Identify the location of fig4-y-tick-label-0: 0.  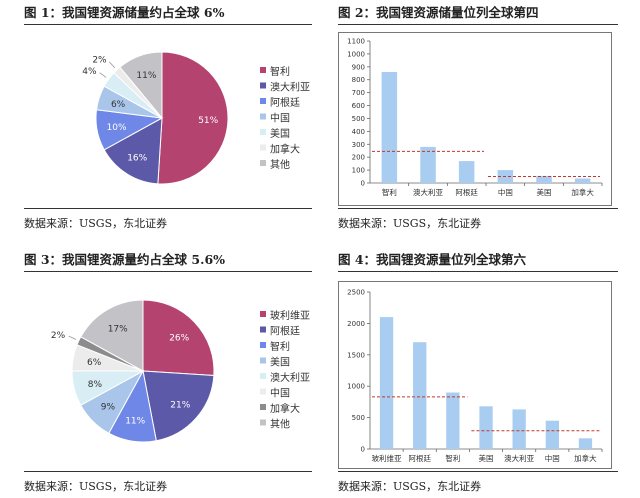
(363, 450).